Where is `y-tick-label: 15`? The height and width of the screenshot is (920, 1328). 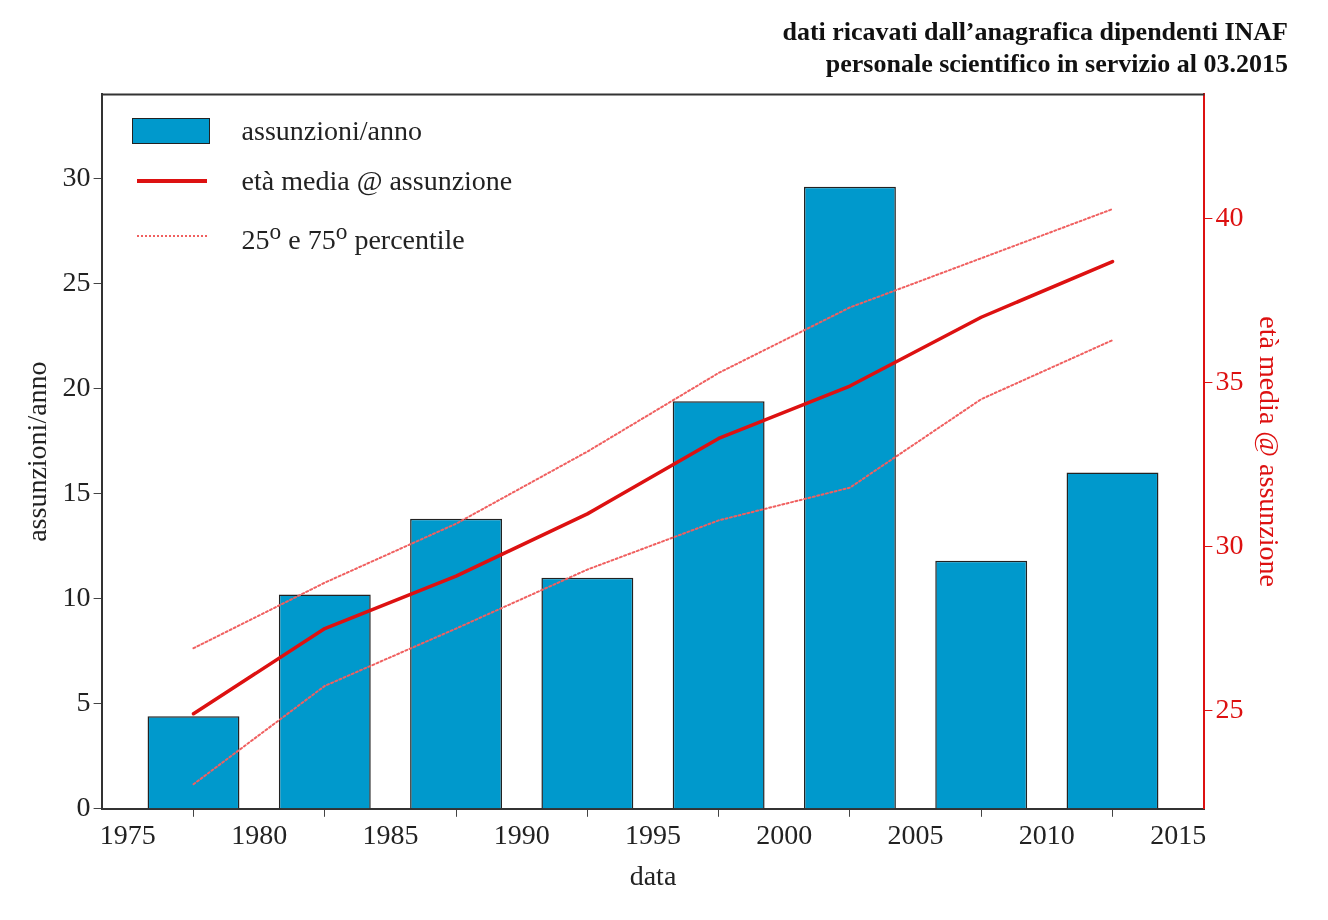 y-tick-label: 15 is located at coordinates (76, 491).